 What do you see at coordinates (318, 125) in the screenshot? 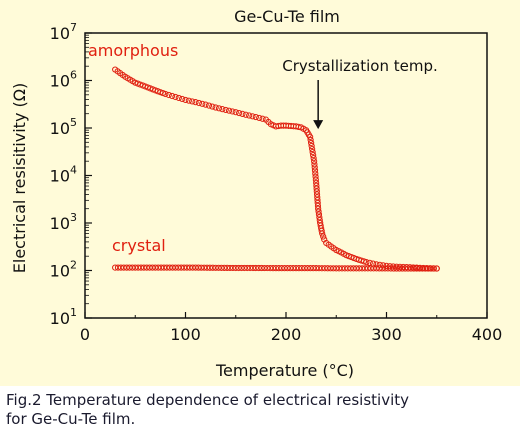
I see `annotation-arrow-head` at bounding box center [318, 125].